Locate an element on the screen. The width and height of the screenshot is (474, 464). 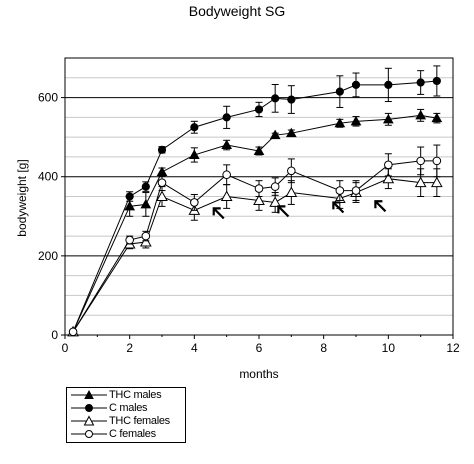
x-tick-label: 4 is located at coordinates (194, 348).